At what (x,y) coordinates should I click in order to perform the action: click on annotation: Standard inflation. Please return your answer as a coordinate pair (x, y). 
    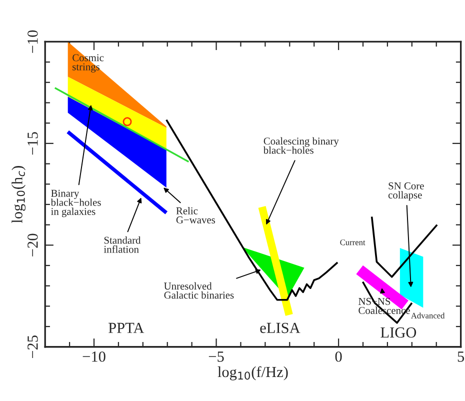
    Looking at the image, I should click on (122, 244).